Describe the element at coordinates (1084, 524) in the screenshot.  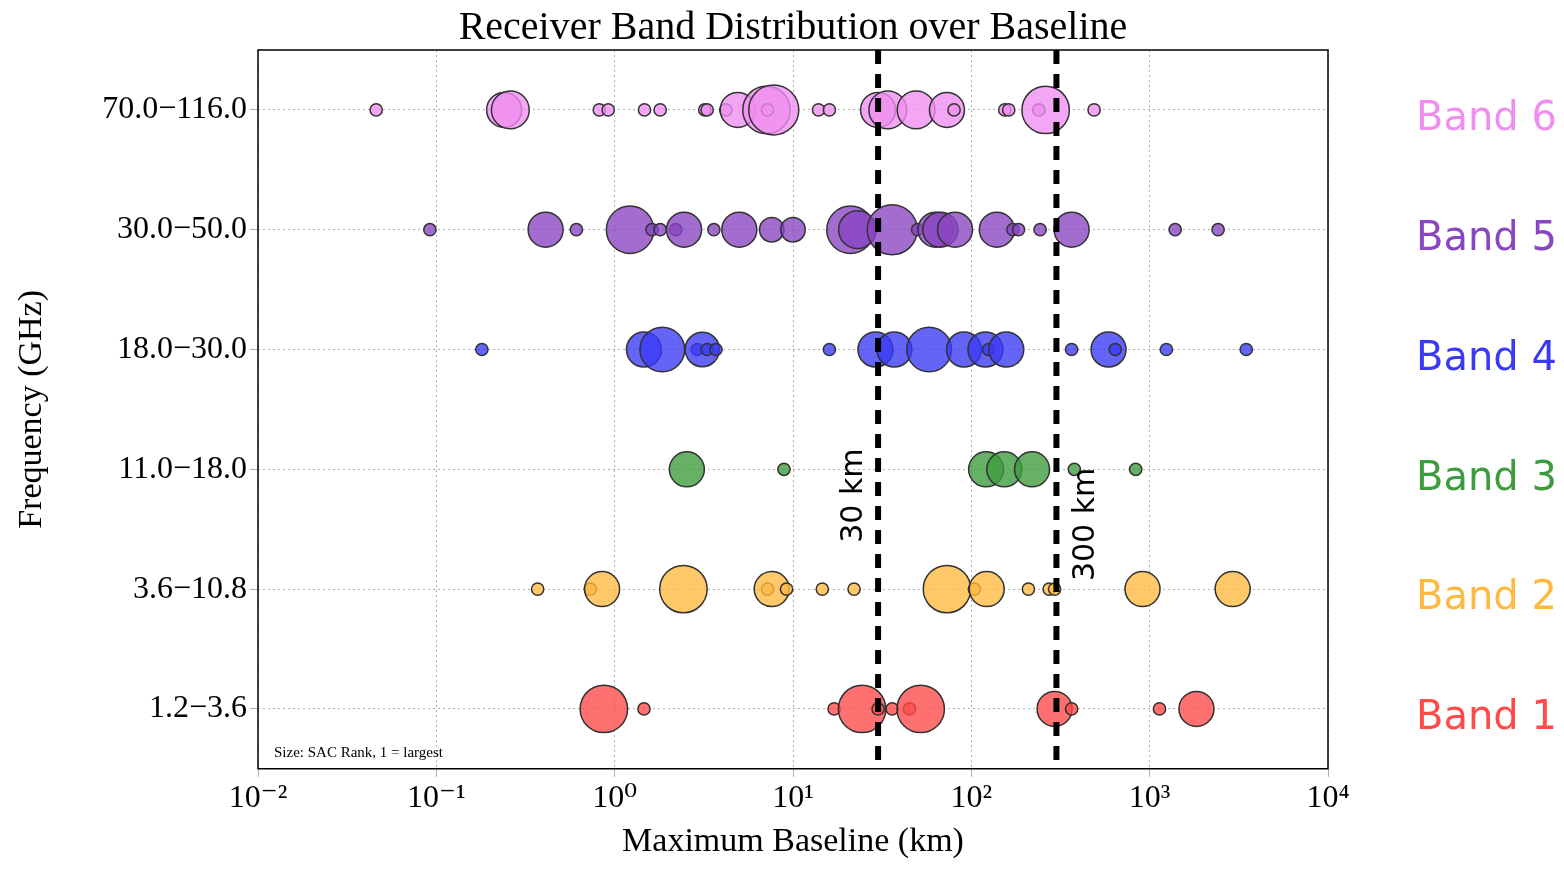
I see `ref-line-label: 300 km` at that location.